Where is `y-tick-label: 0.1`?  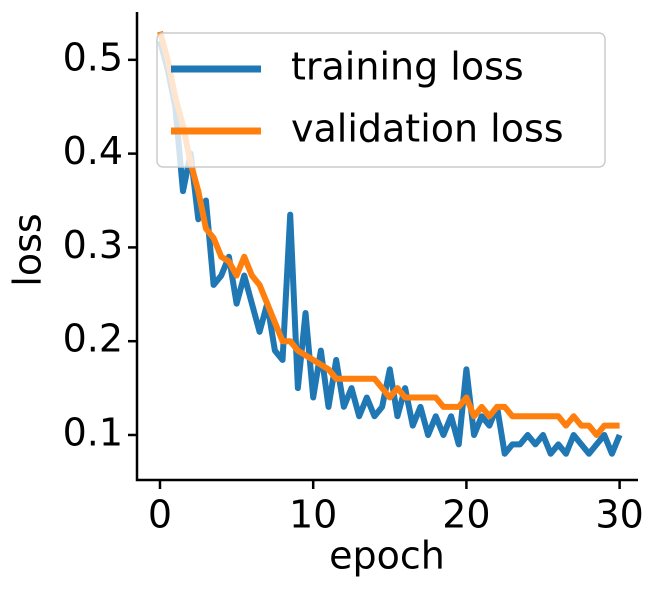
y-tick-label: 0.1 is located at coordinates (93, 432).